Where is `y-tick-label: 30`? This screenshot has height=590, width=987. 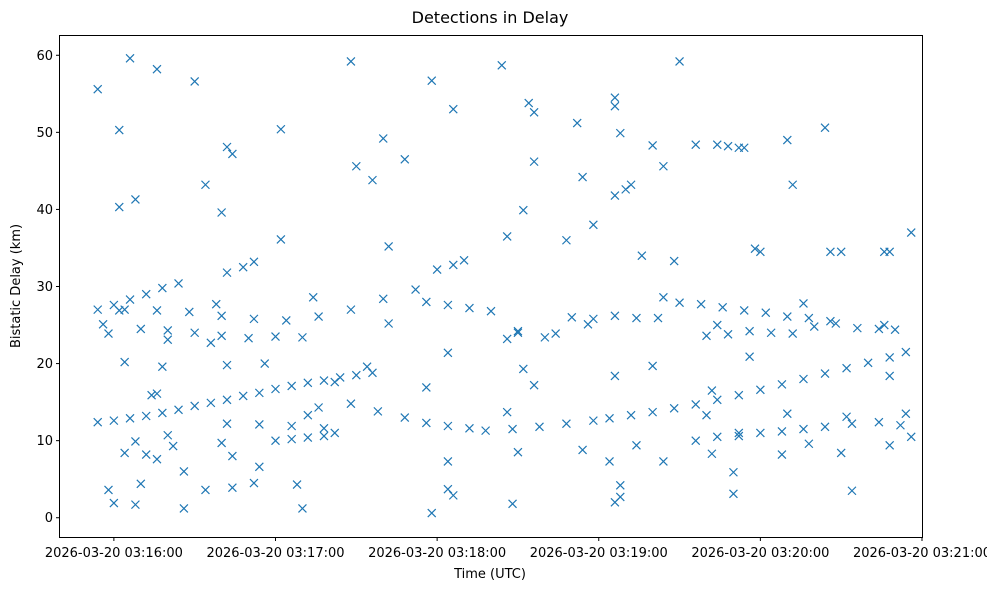 y-tick-label: 30 is located at coordinates (44, 287).